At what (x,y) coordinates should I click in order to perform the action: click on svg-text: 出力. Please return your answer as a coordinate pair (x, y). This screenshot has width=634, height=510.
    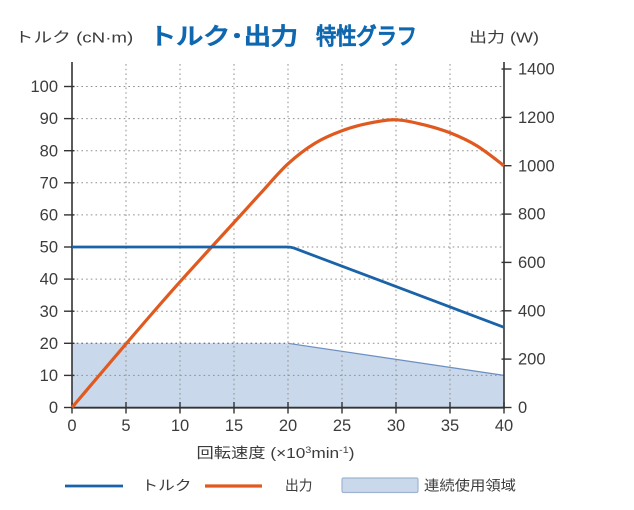
    Looking at the image, I should click on (299, 486).